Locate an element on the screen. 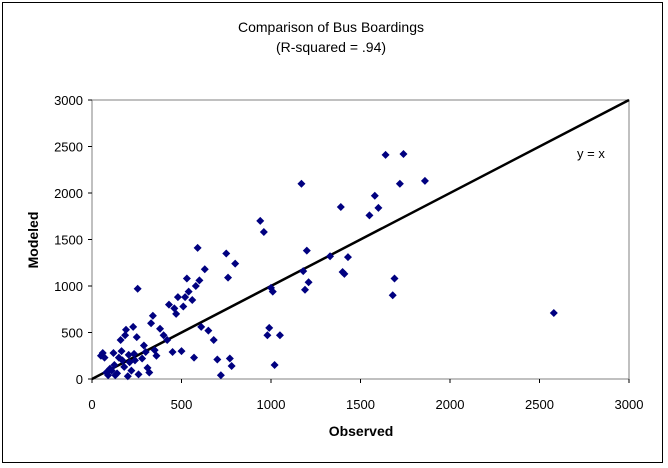 Image resolution: width=668 pixels, height=468 pixels. y-tick-label: 2000 is located at coordinates (68, 193).